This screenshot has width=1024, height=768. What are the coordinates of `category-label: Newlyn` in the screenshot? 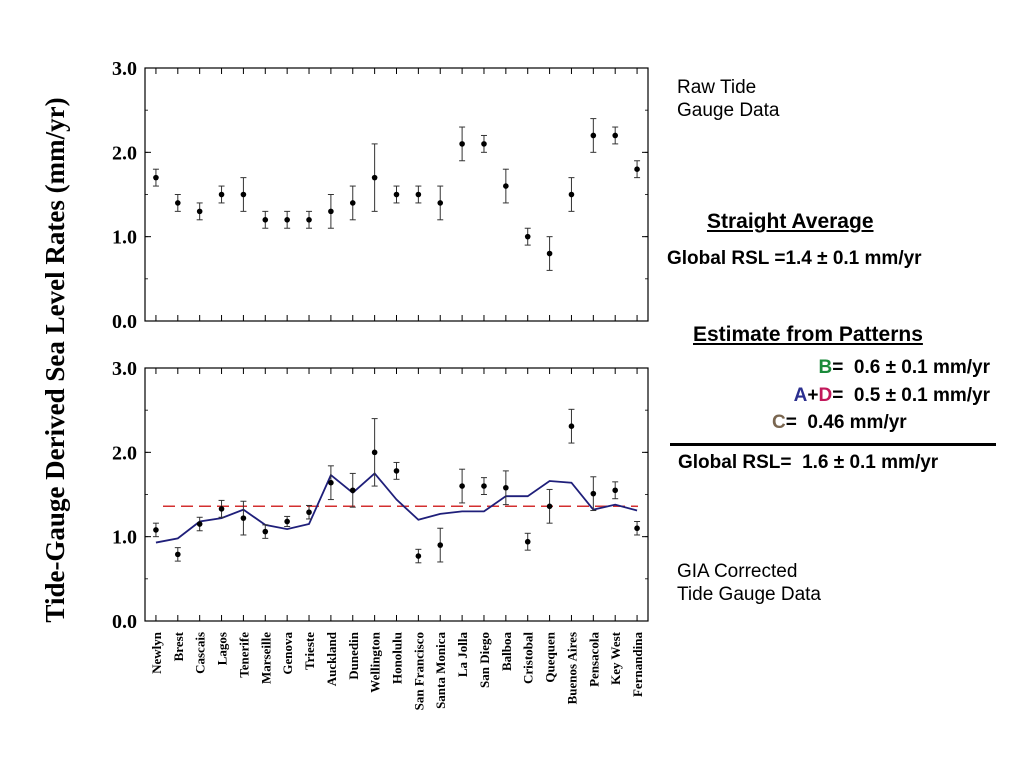 It's located at (156, 652).